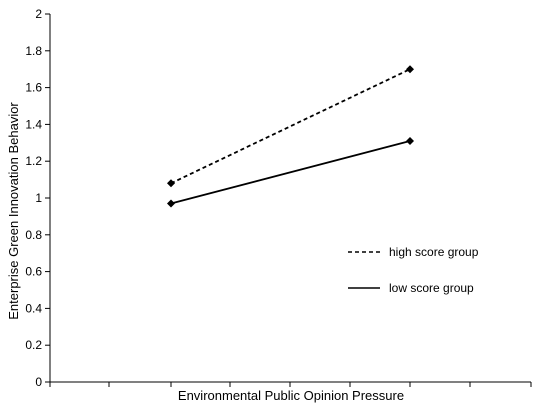 Image resolution: width=536 pixels, height=406 pixels. What do you see at coordinates (38, 198) in the screenshot?
I see `y-tick-label: 1` at bounding box center [38, 198].